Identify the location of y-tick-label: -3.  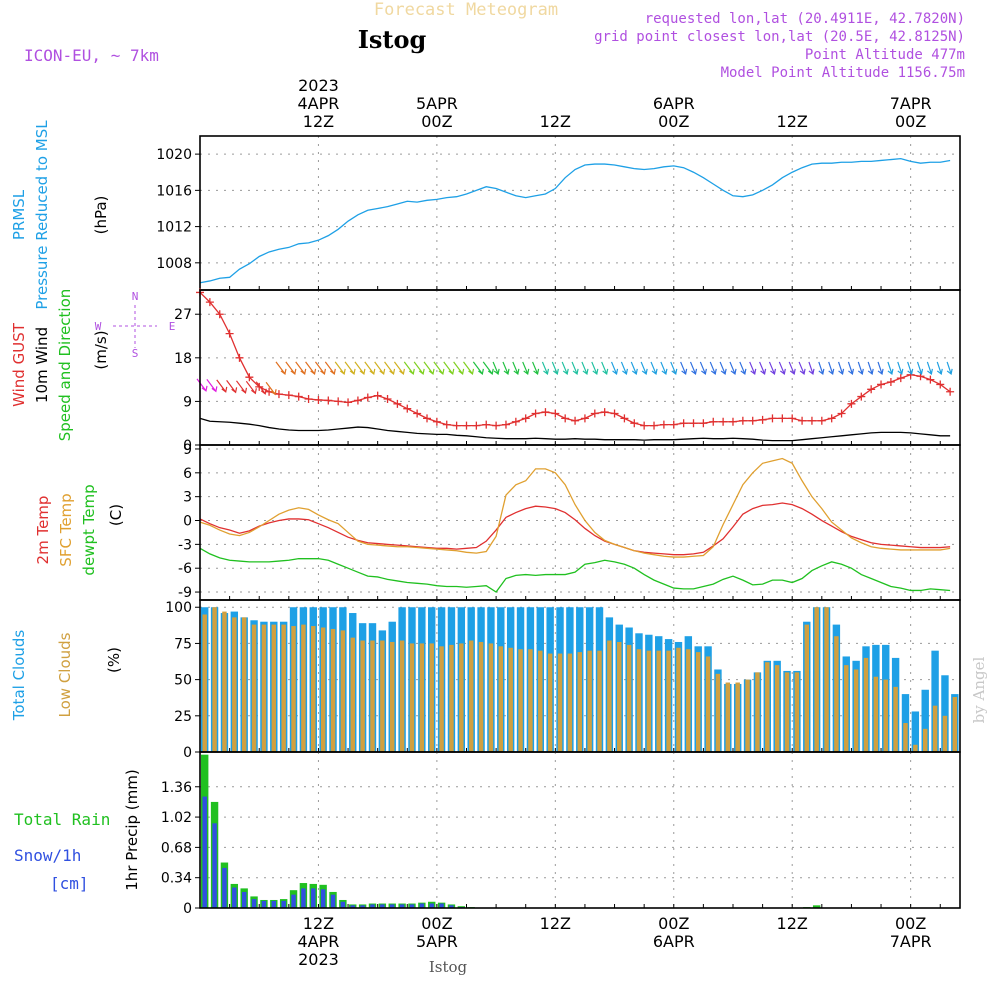
(185, 545).